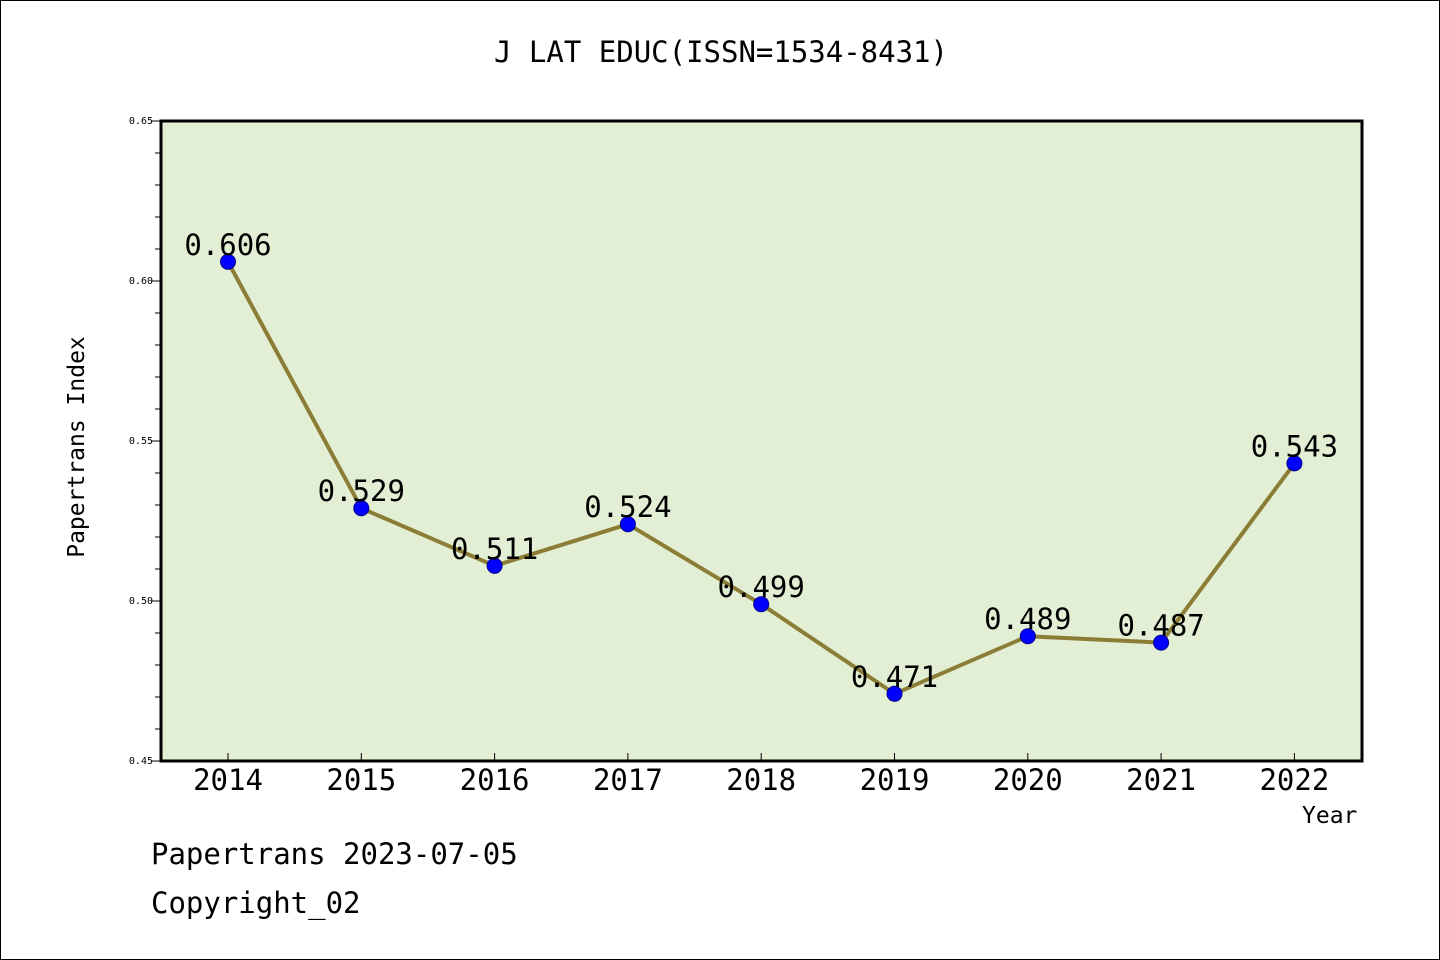 The height and width of the screenshot is (960, 1440). Describe the element at coordinates (141, 601) in the screenshot. I see `y-tick-label: 0.50` at that location.